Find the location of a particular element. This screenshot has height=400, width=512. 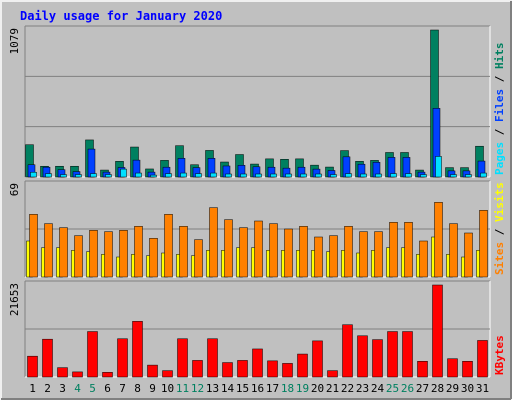

x-tick-label: 20 is located at coordinates (317, 388).